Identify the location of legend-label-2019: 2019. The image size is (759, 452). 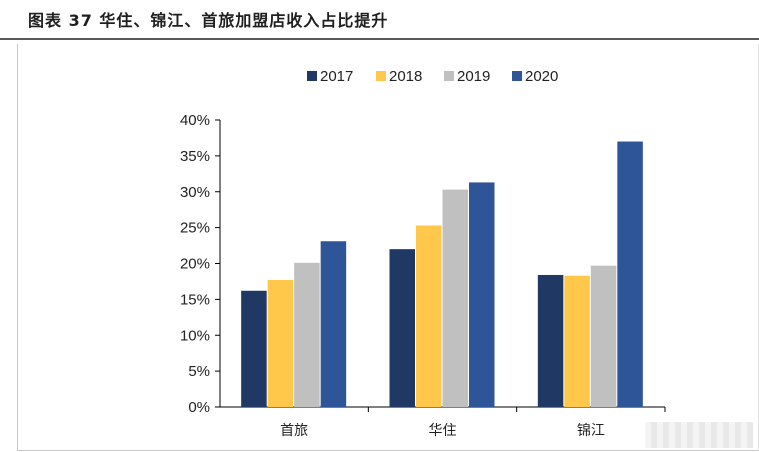
(473, 76).